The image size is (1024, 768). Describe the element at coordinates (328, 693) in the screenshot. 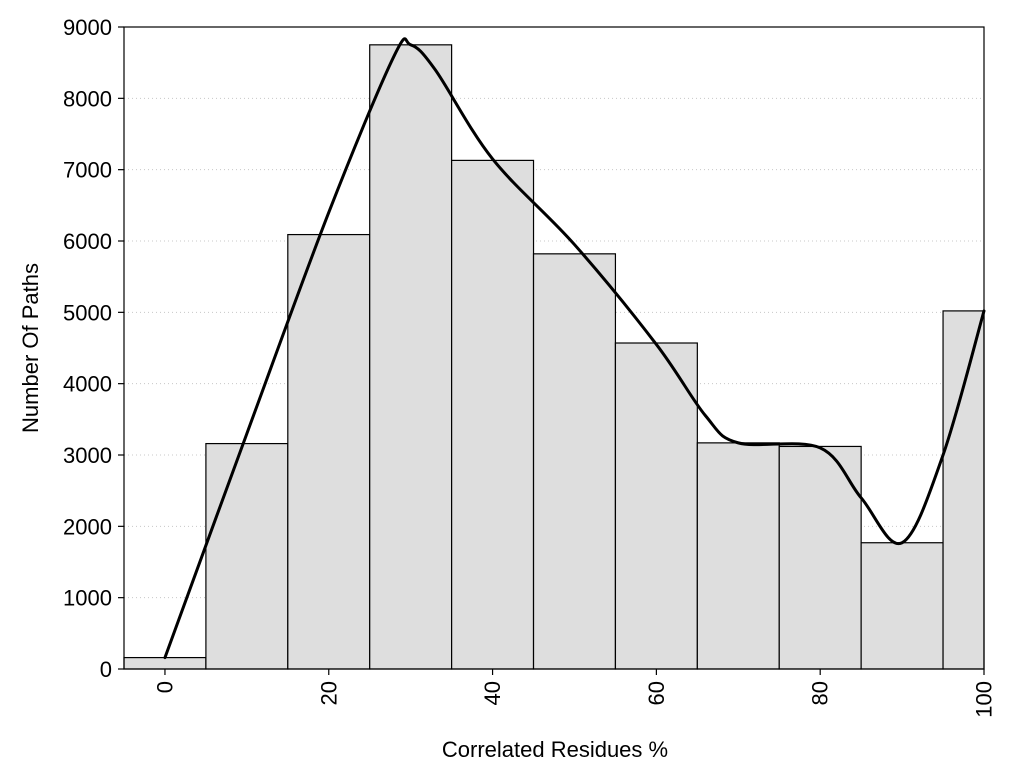

I see `x-tick-label: 20` at that location.